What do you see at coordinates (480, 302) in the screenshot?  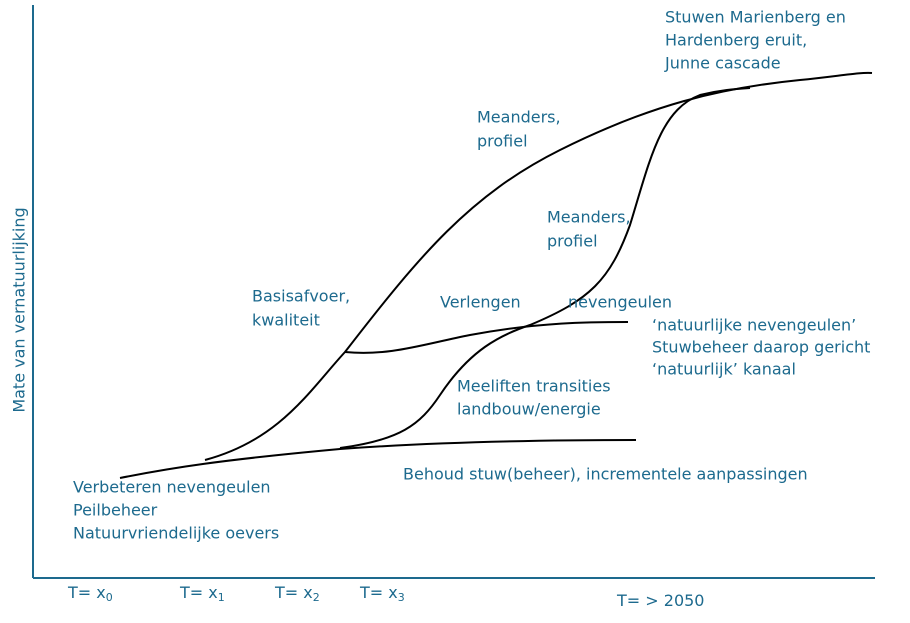 I see `annotation: Verlengen` at bounding box center [480, 302].